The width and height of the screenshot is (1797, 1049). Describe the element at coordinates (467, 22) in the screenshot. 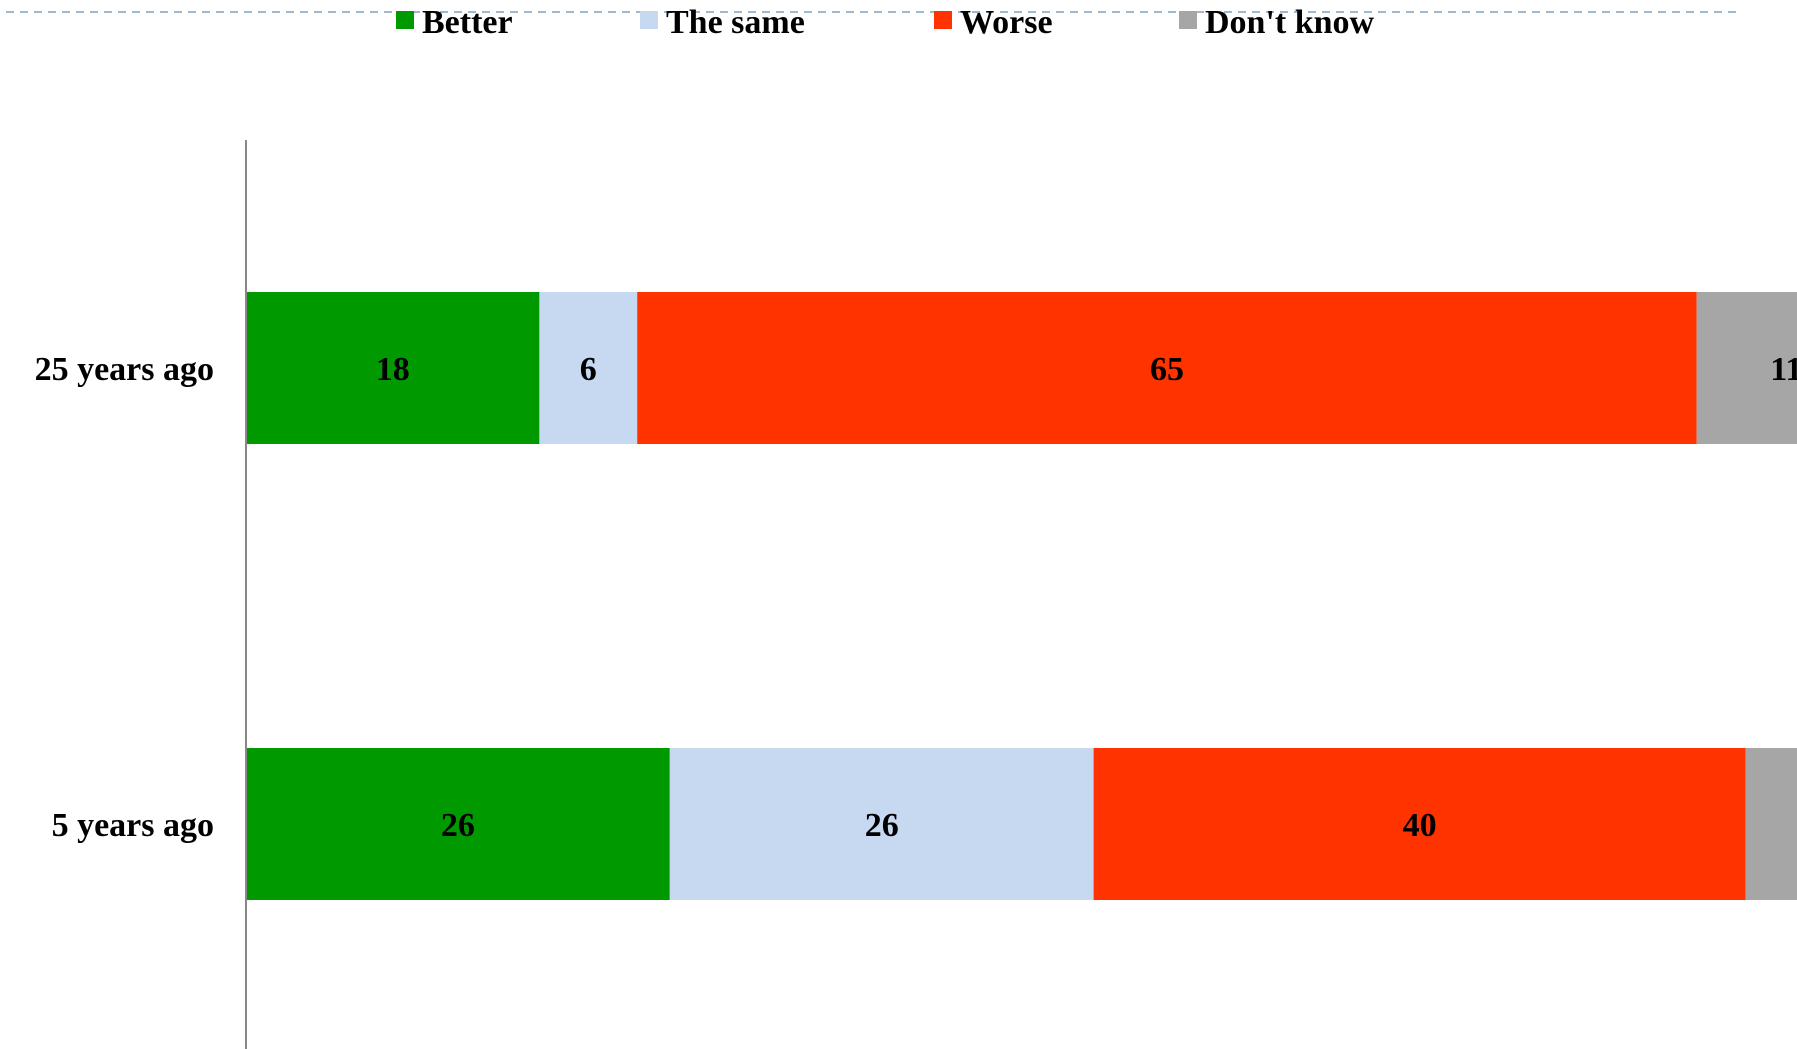

I see `legend-label-better: Better` at that location.